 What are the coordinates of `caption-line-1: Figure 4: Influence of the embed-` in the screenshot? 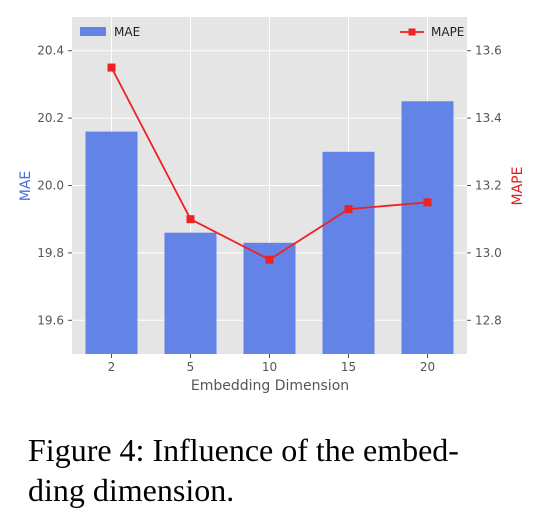 It's located at (243, 450).